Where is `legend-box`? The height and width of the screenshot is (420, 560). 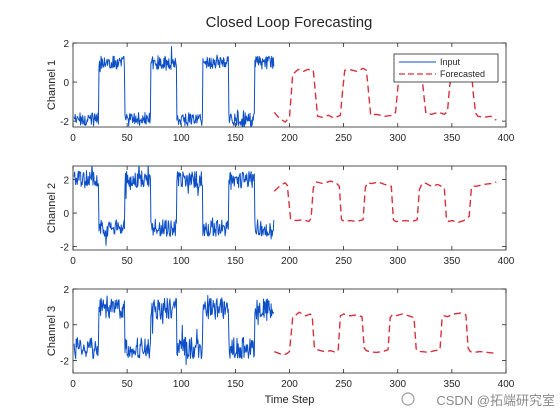 legend-box is located at coordinates (446, 68).